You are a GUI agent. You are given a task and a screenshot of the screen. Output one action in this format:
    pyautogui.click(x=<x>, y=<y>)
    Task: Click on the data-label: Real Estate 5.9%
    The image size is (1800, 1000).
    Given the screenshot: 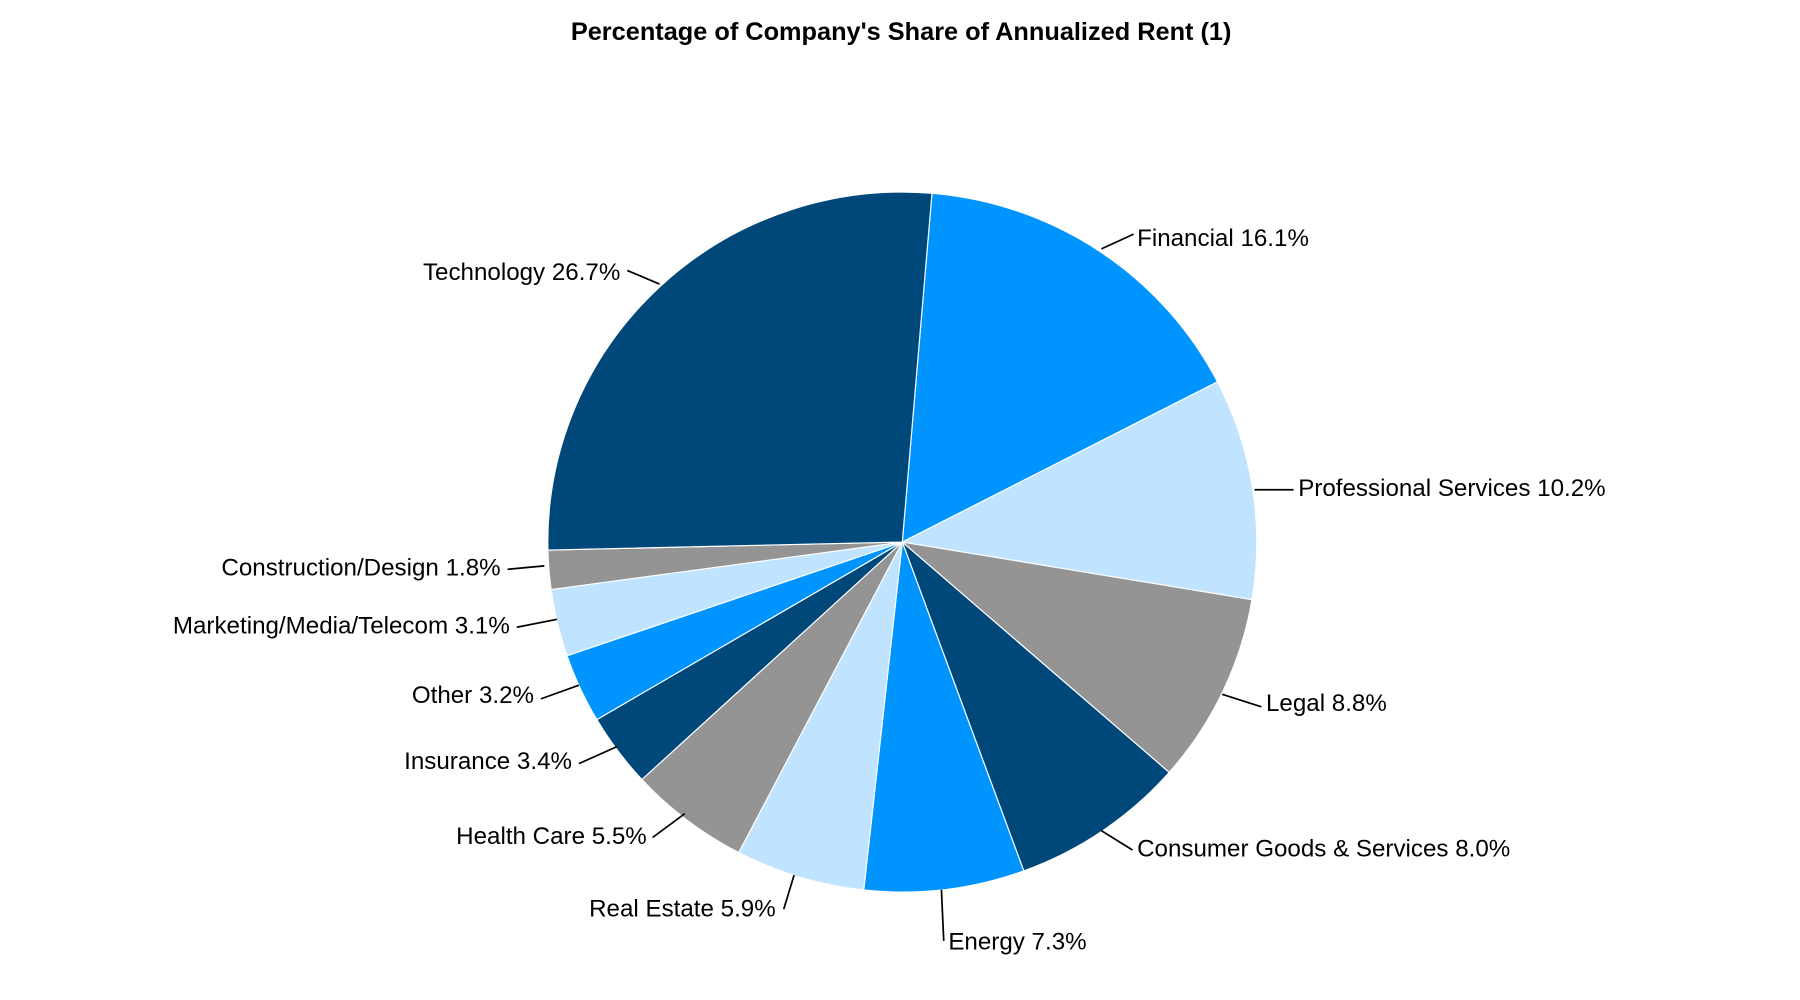 What is the action you would take?
    pyautogui.click(x=682, y=909)
    